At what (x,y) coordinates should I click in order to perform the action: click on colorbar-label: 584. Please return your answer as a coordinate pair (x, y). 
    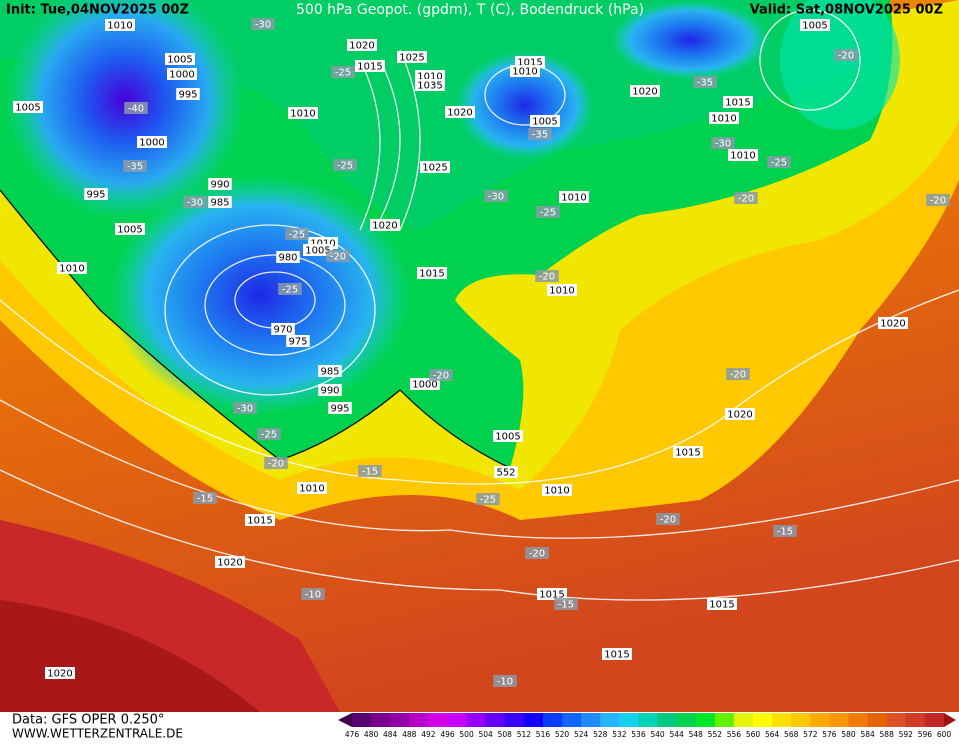
    Looking at the image, I should click on (867, 734).